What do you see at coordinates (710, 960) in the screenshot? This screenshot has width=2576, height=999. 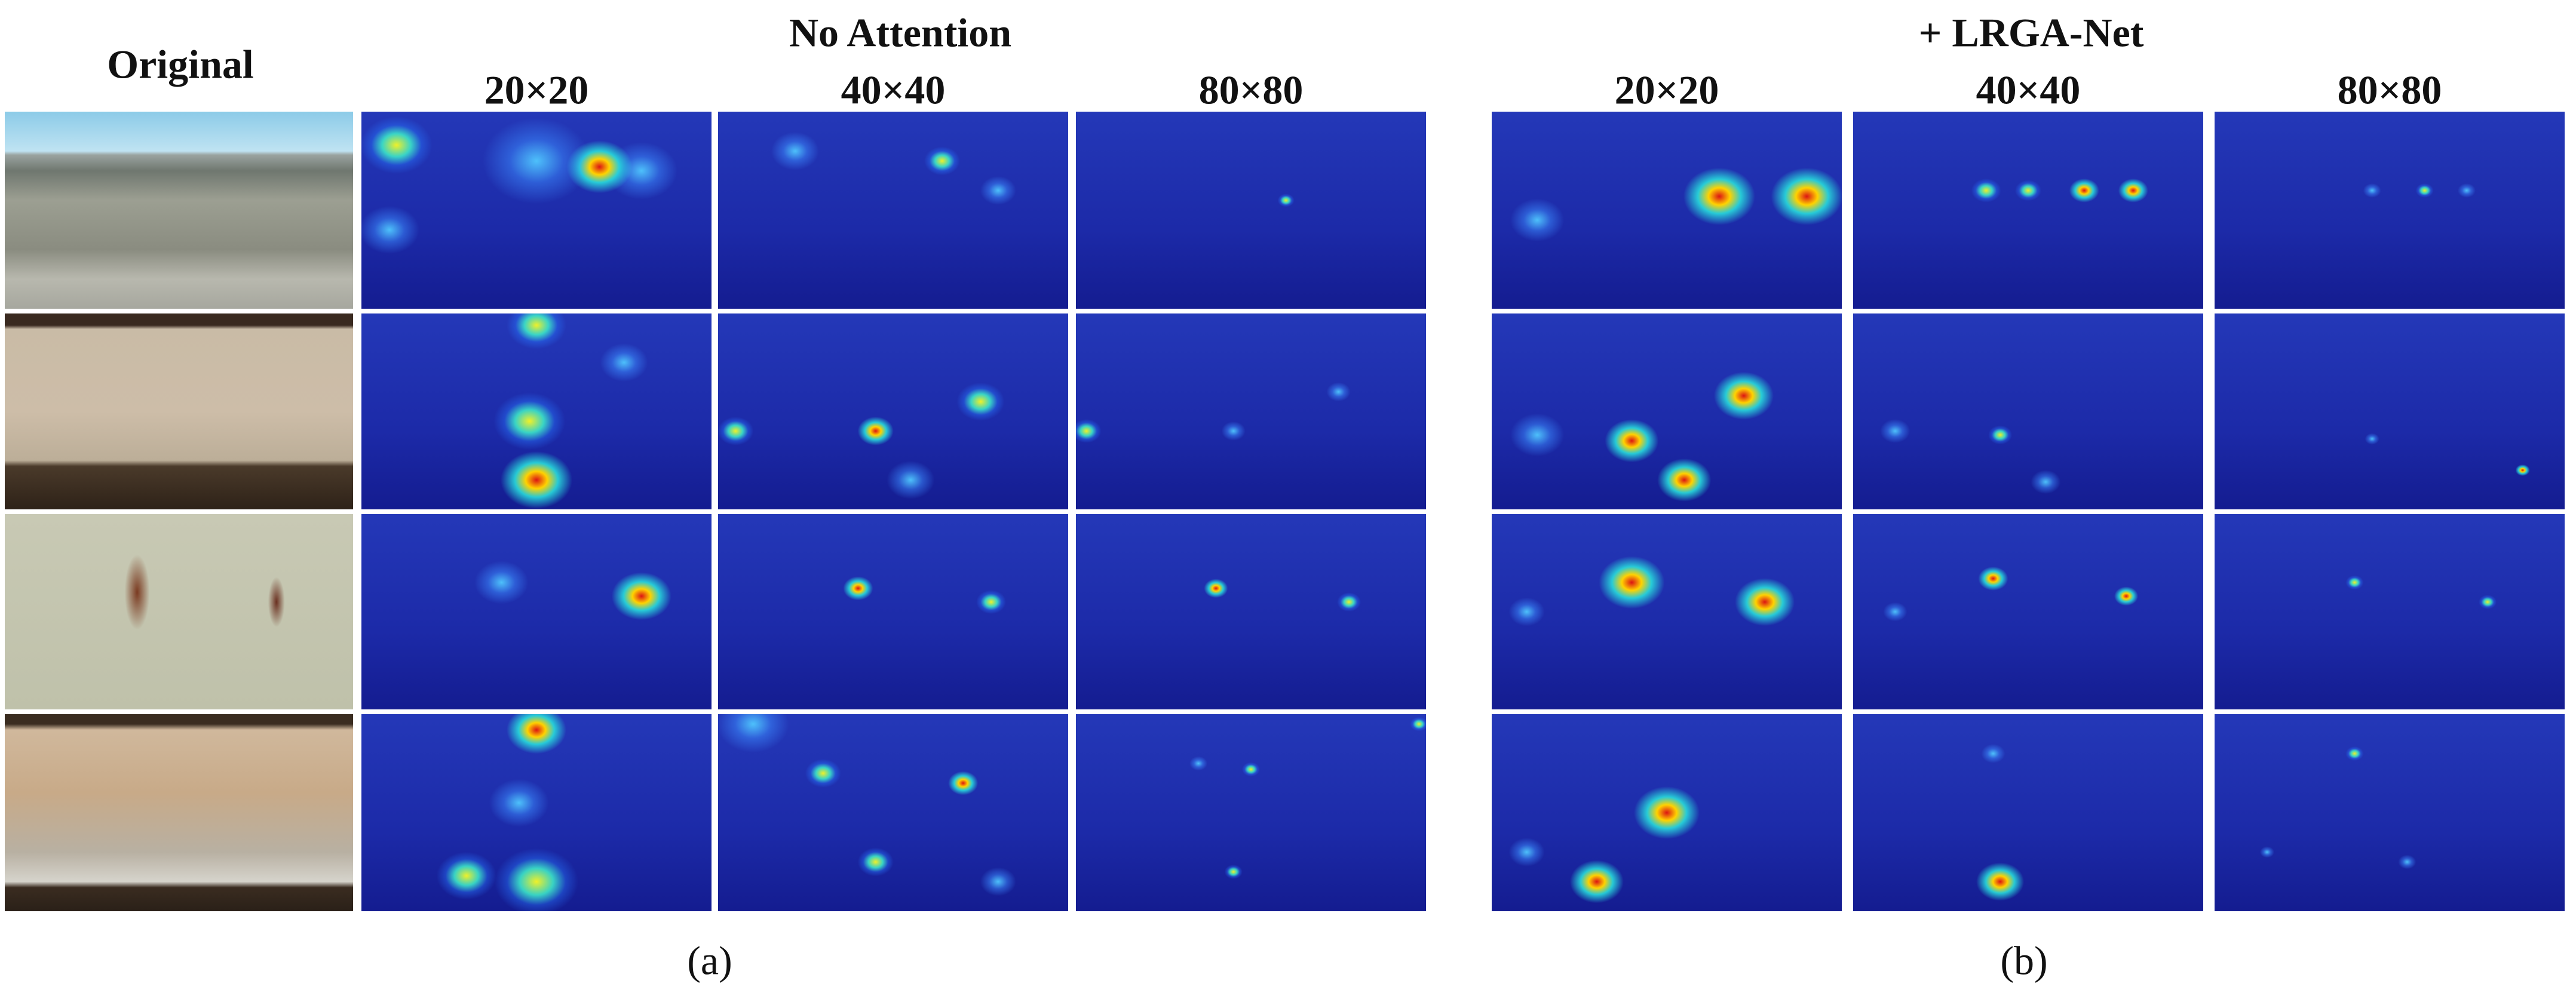 I see `panel-caption: (a)` at bounding box center [710, 960].